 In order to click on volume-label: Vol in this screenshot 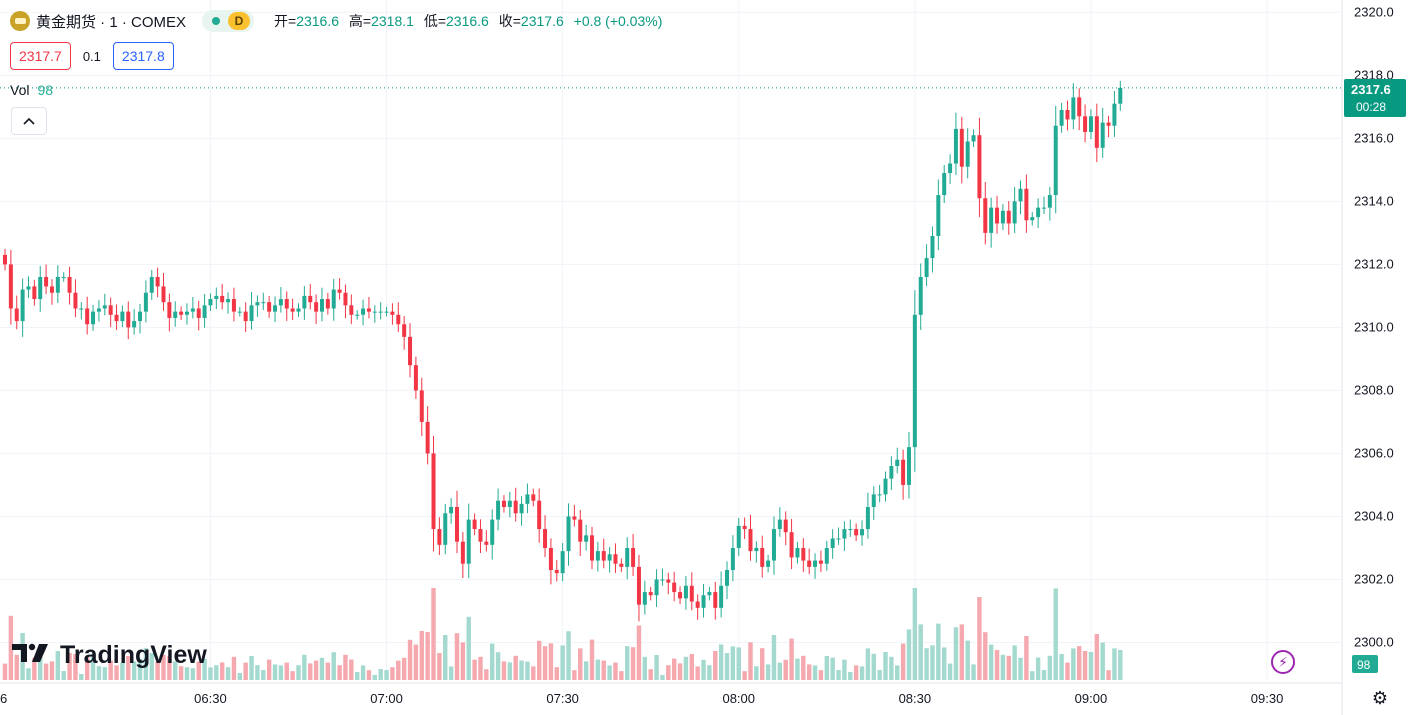, I will do `click(20, 90)`.